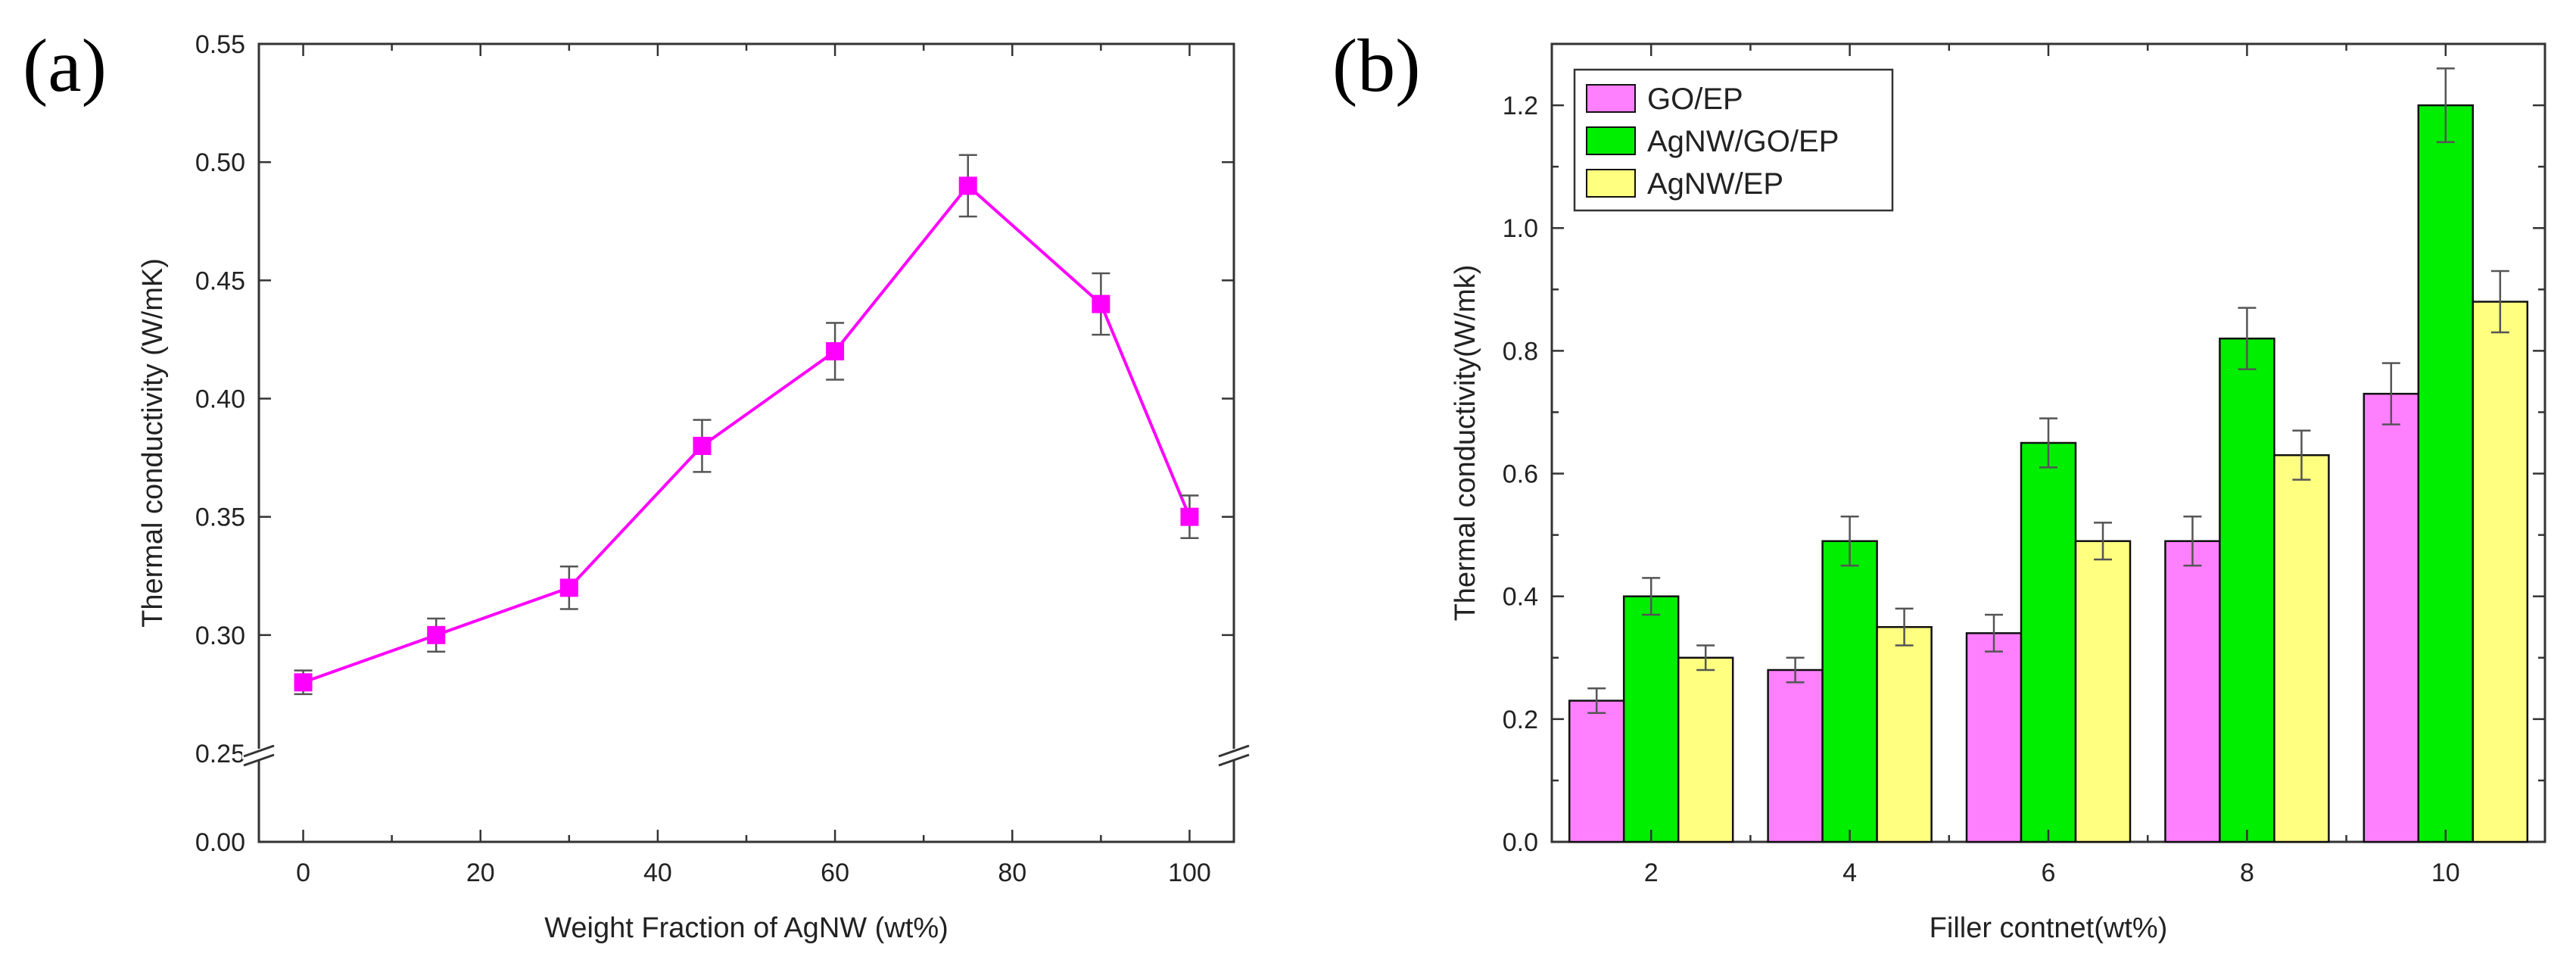 Image resolution: width=2576 pixels, height=963 pixels. What do you see at coordinates (220, 44) in the screenshot?
I see `y-tick-label: 0.55` at bounding box center [220, 44].